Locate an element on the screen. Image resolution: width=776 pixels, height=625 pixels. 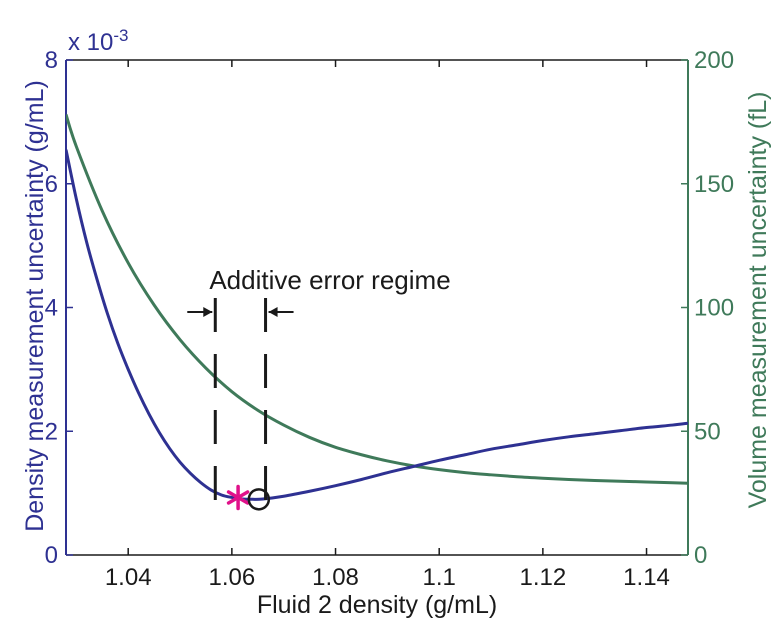
left-y-tick-label: 6 is located at coordinates (51, 184).